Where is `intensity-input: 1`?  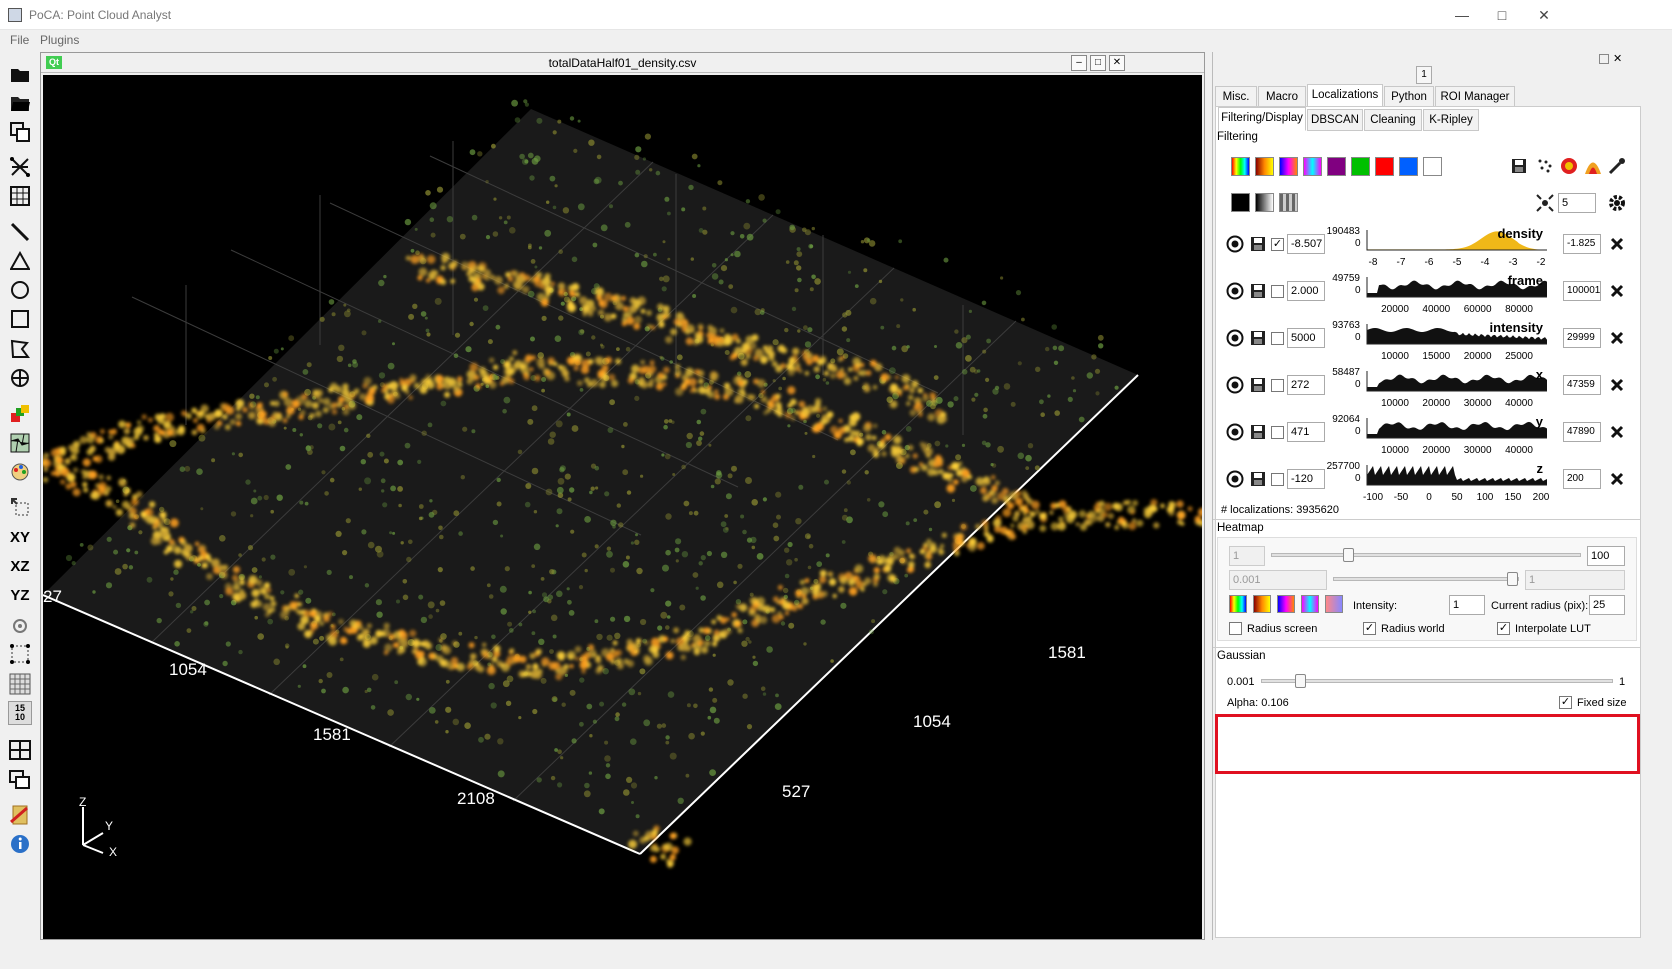 intensity-input: 1 is located at coordinates (1467, 605).